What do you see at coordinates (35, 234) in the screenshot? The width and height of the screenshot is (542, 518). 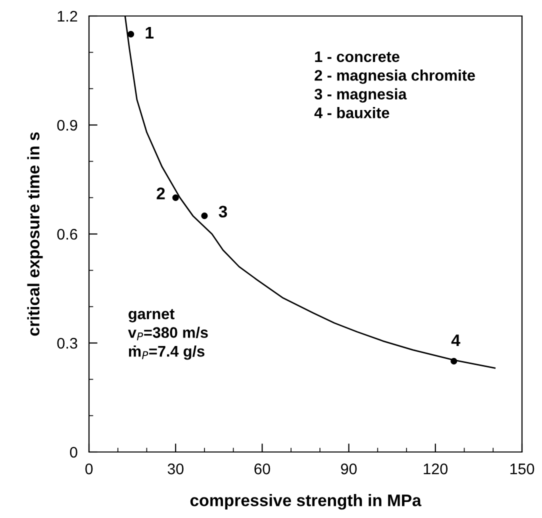 I see `y-axis-title: critical exposure time in s` at bounding box center [35, 234].